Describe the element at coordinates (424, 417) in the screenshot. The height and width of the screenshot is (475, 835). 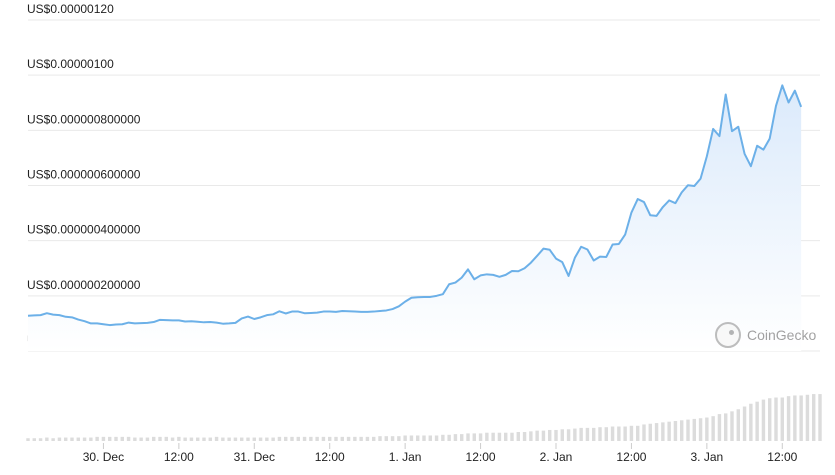
I see `volume-bars` at that location.